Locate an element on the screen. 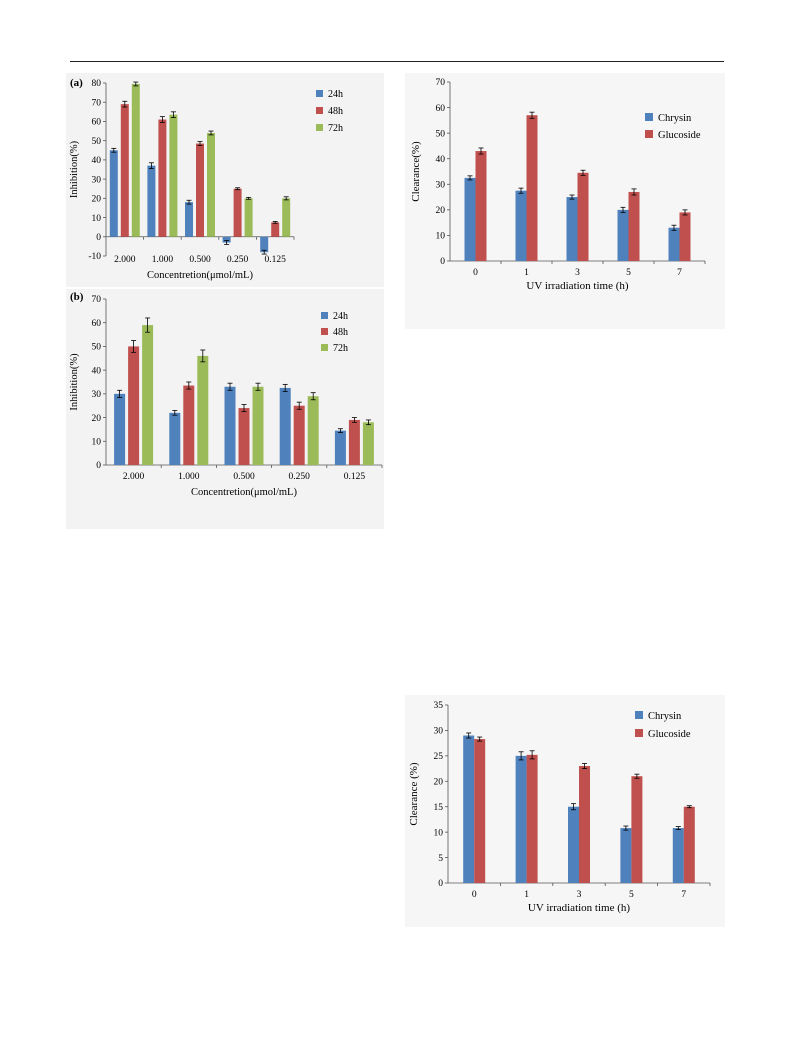  y-tick-label: 35 is located at coordinates (439, 706).